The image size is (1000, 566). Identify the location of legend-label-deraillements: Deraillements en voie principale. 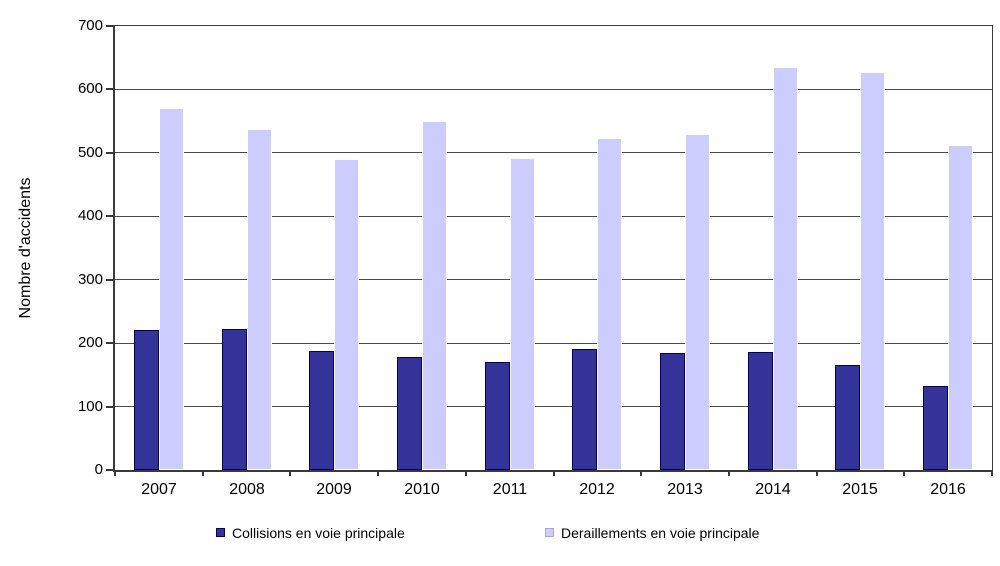
(660, 532).